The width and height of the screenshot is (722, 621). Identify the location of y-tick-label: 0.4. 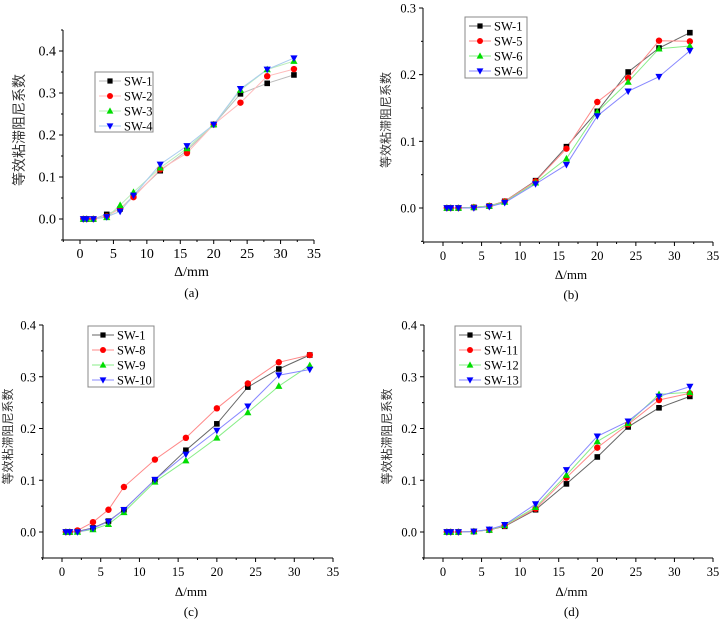
(409, 326).